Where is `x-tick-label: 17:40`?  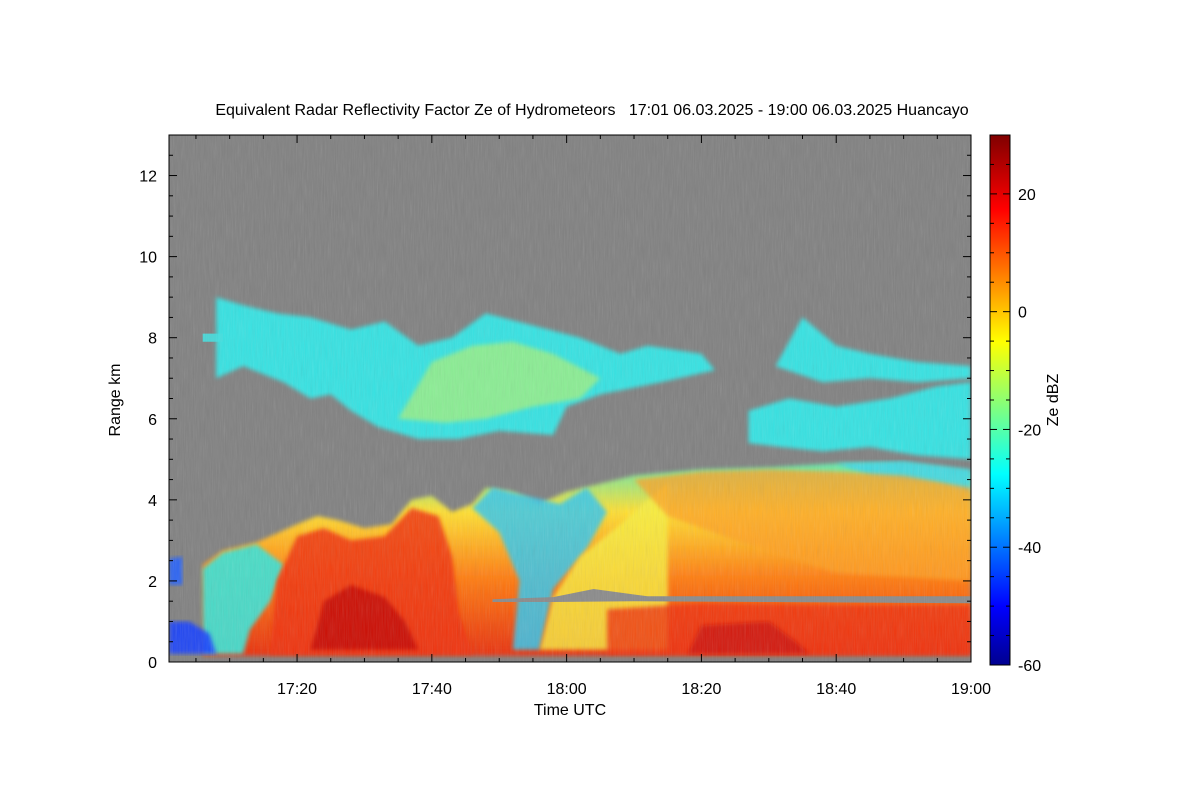
x-tick-label: 17:40 is located at coordinates (432, 689).